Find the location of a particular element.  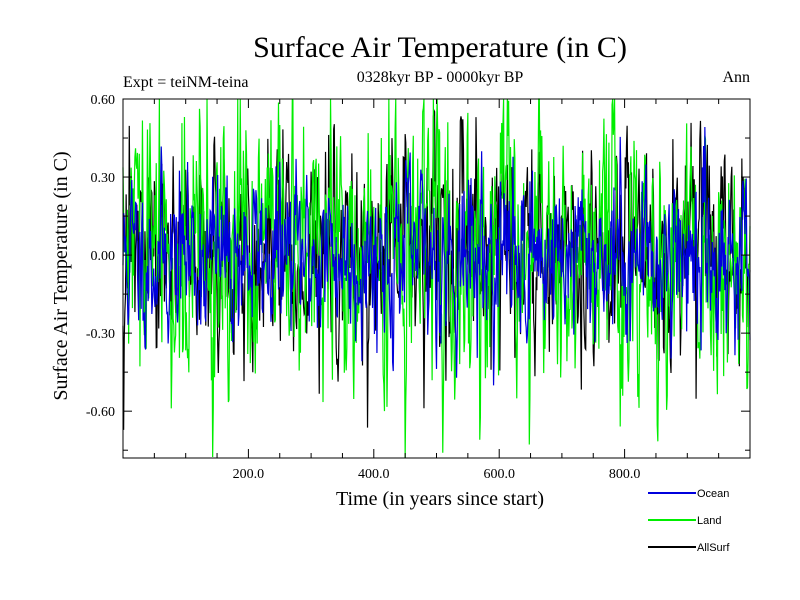

legend-label-ocean: Ocean is located at coordinates (713, 494).